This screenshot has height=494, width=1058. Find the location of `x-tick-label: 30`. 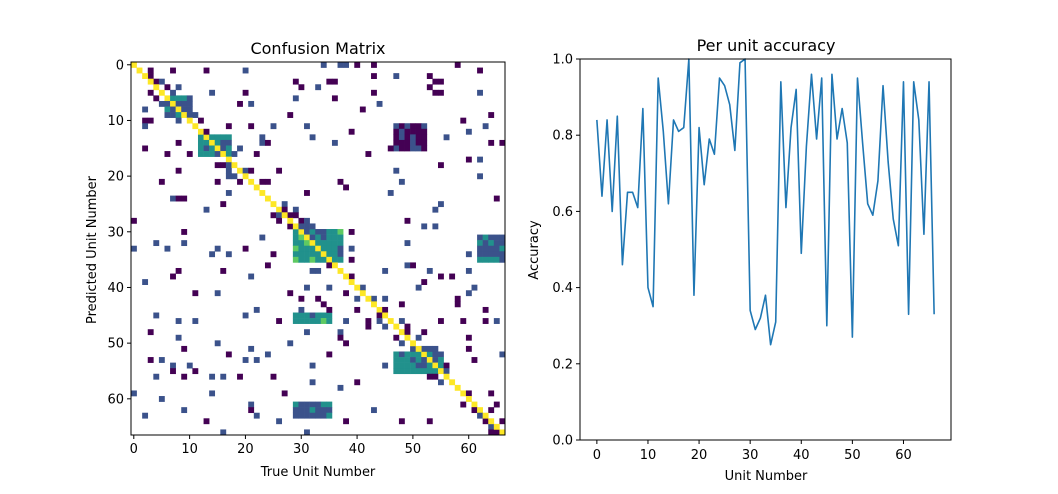

x-tick-label: 30 is located at coordinates (750, 455).